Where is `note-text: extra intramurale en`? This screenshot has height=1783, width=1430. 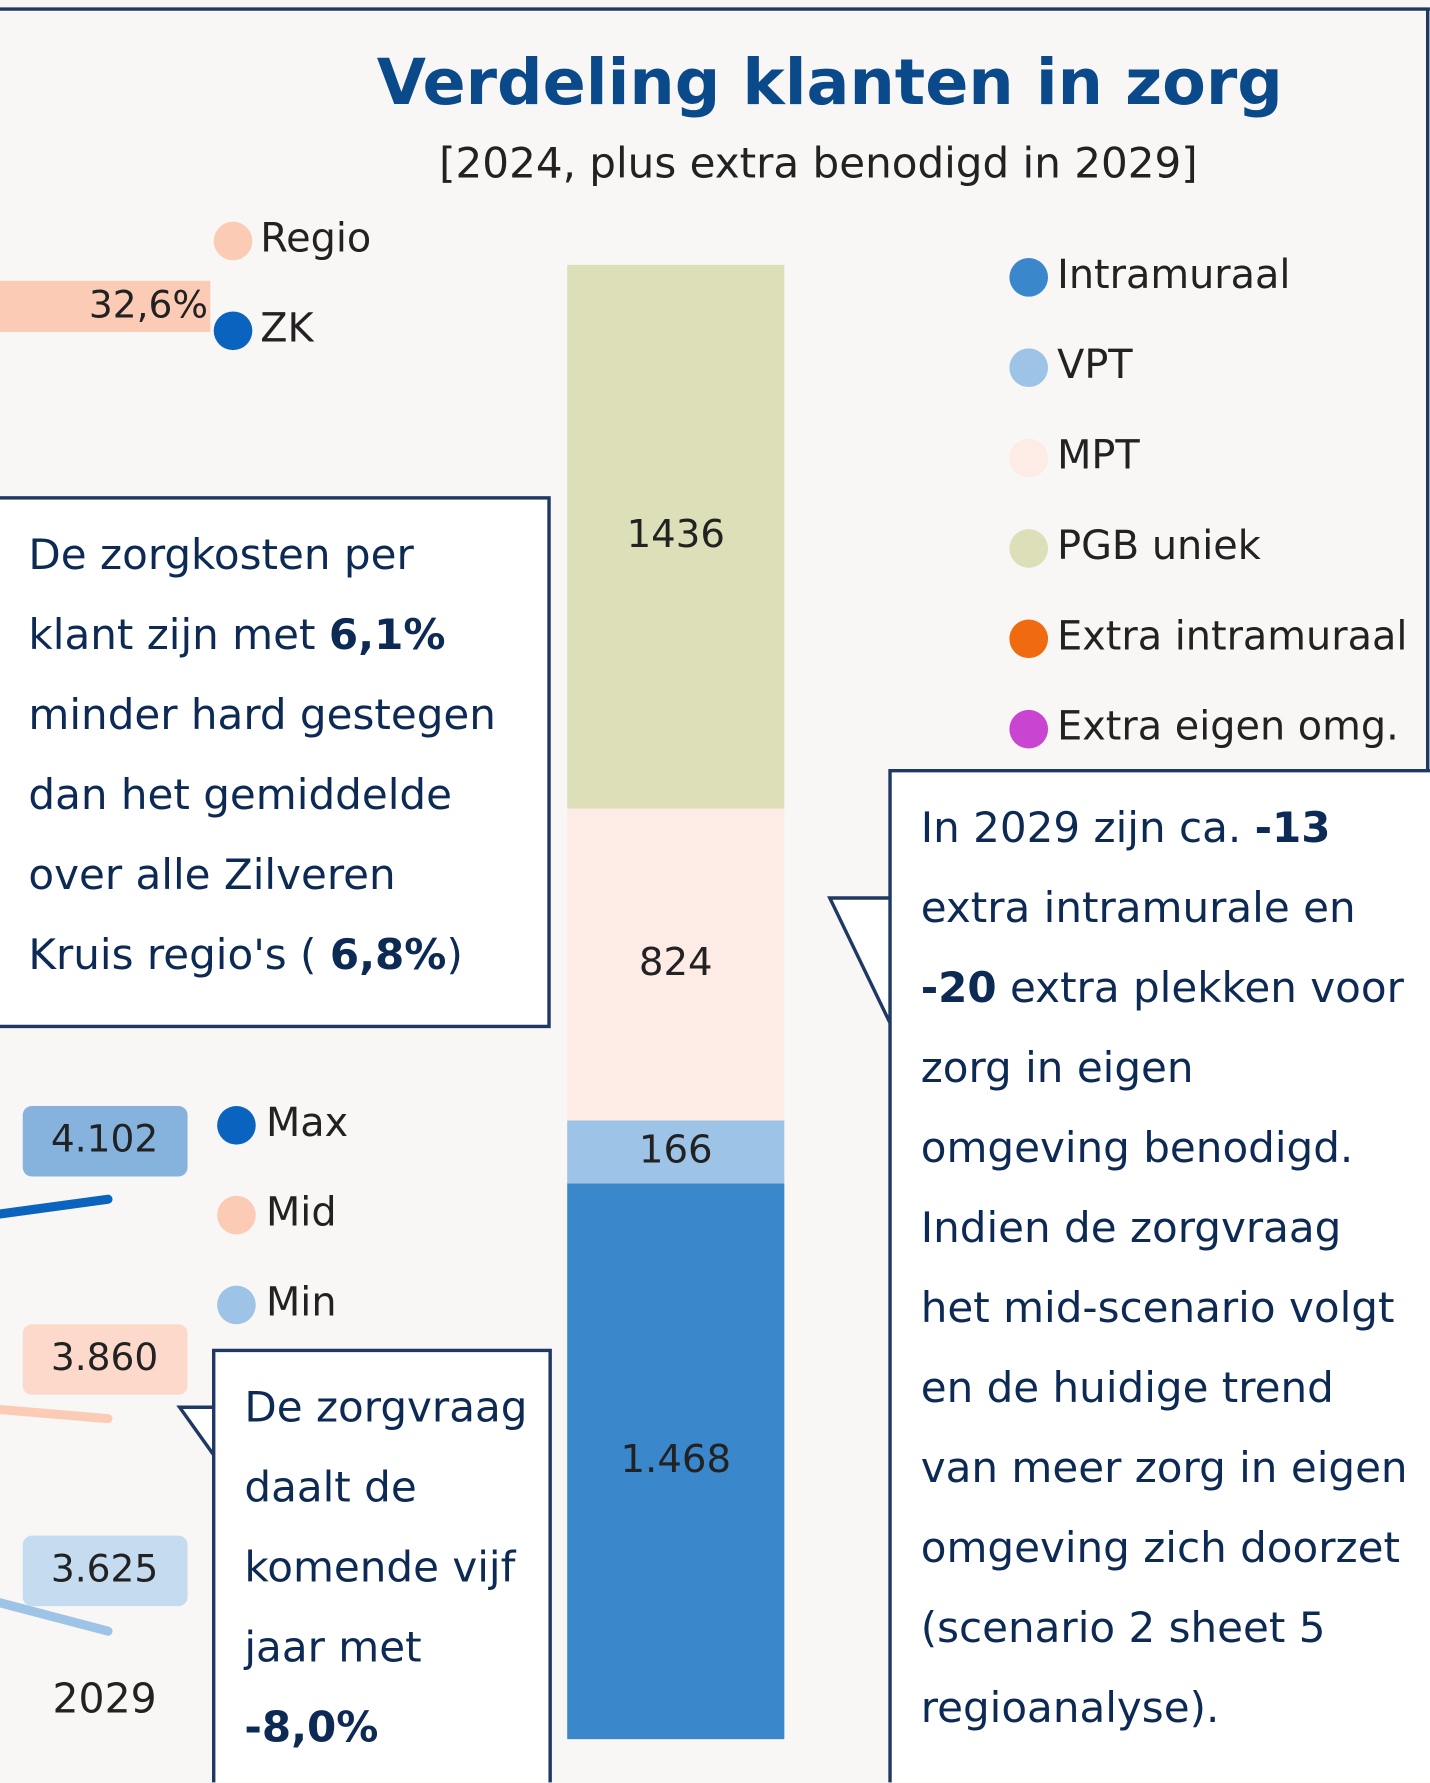 note-text: extra intramurale en is located at coordinates (1138, 906).